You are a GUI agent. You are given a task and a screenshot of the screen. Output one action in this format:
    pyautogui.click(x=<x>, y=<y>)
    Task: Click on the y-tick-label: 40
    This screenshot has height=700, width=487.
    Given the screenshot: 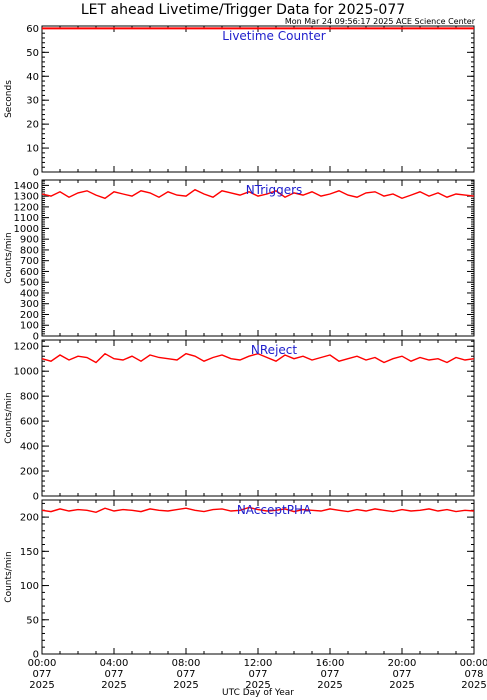 What is the action you would take?
    pyautogui.click(x=32, y=77)
    